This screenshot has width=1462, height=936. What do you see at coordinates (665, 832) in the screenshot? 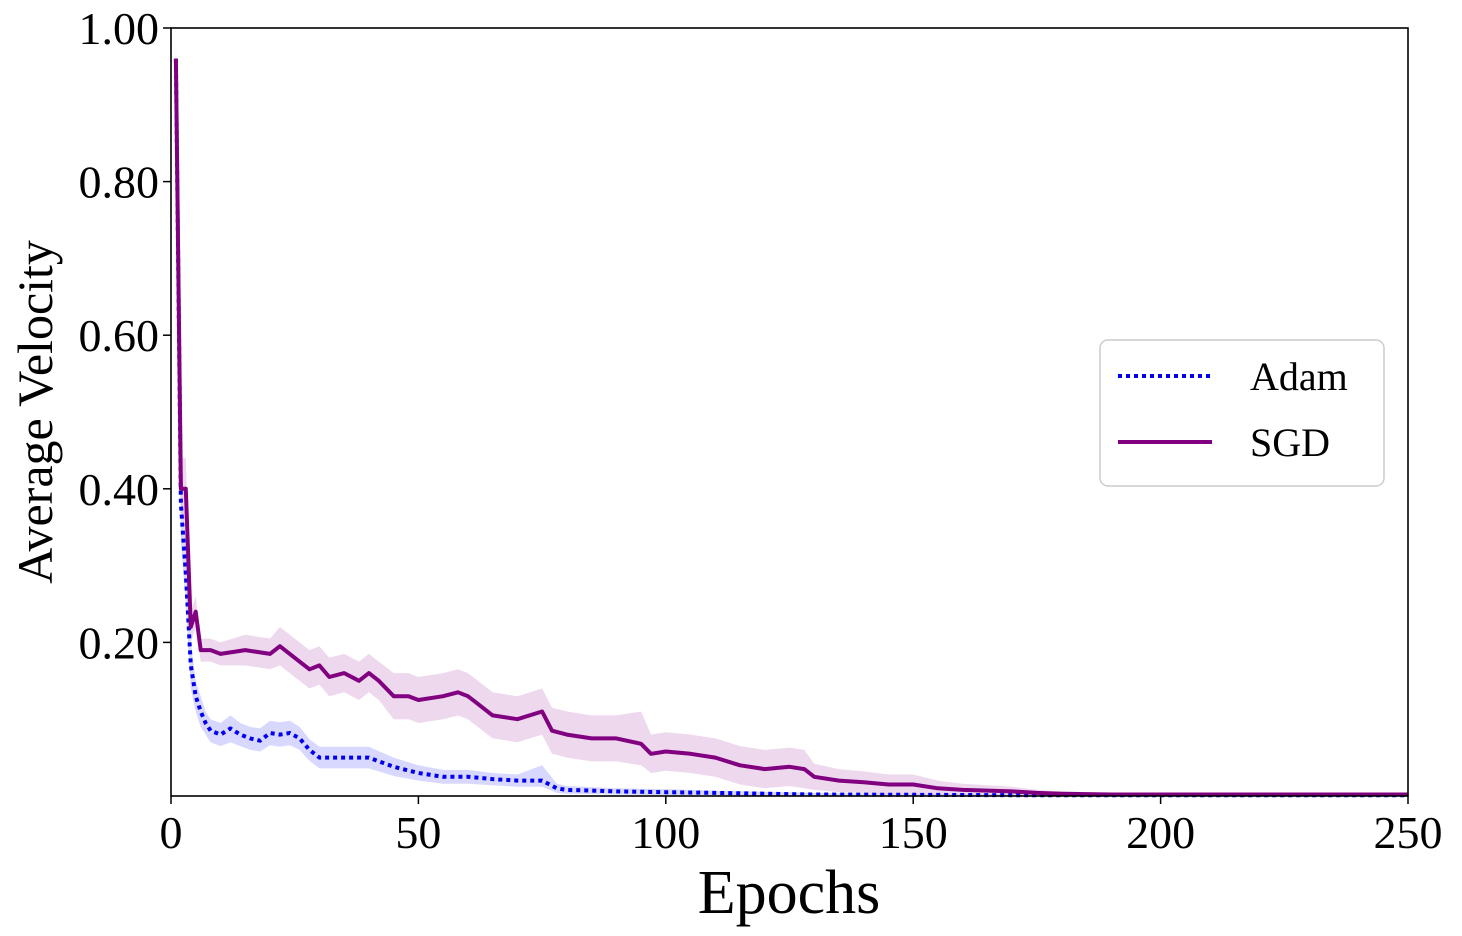
I see `x-tick-label: 100` at bounding box center [665, 832].